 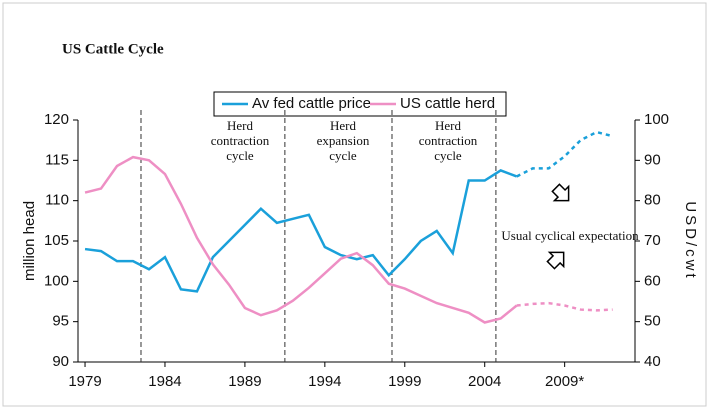 What do you see at coordinates (60, 361) in the screenshot?
I see `y-tick-label: 90` at bounding box center [60, 361].